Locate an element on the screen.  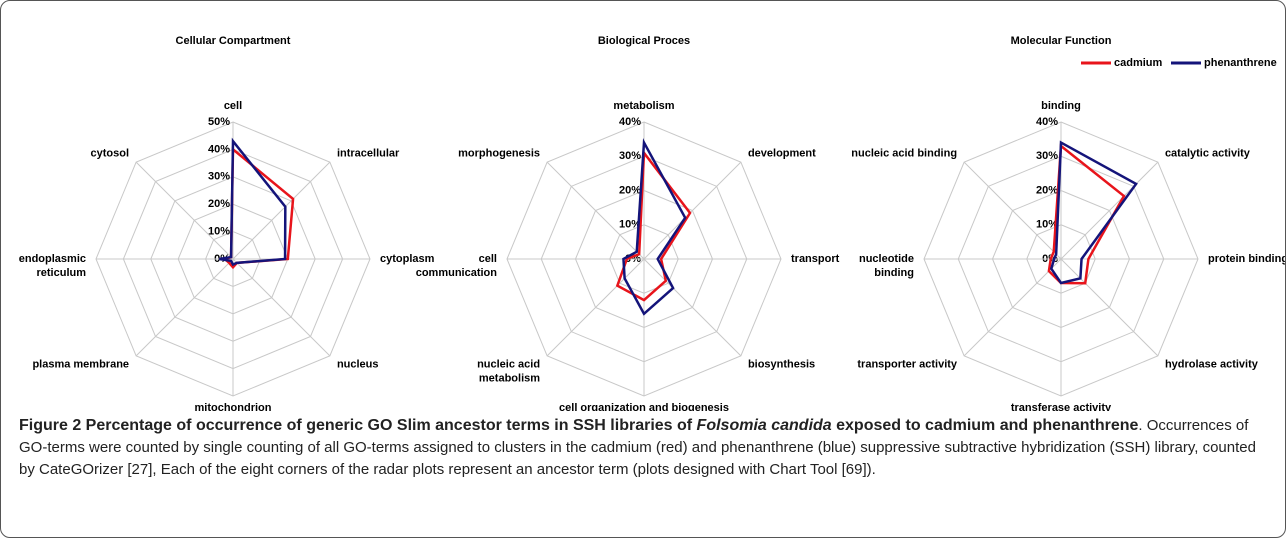
category-label: cell is located at coordinates (233, 106).